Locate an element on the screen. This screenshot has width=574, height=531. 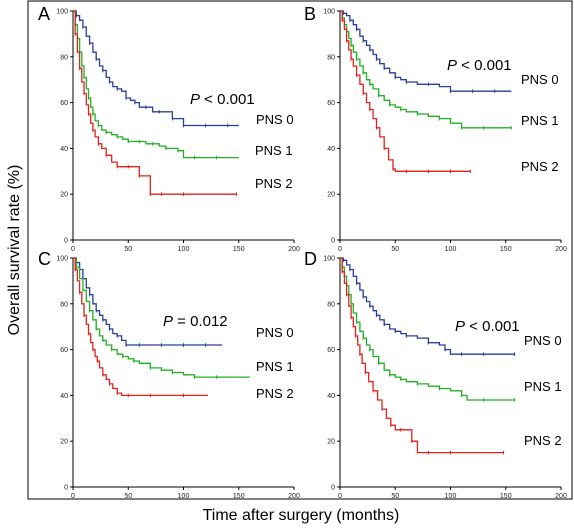
p-value-label: P = 0.012 is located at coordinates (195, 321).